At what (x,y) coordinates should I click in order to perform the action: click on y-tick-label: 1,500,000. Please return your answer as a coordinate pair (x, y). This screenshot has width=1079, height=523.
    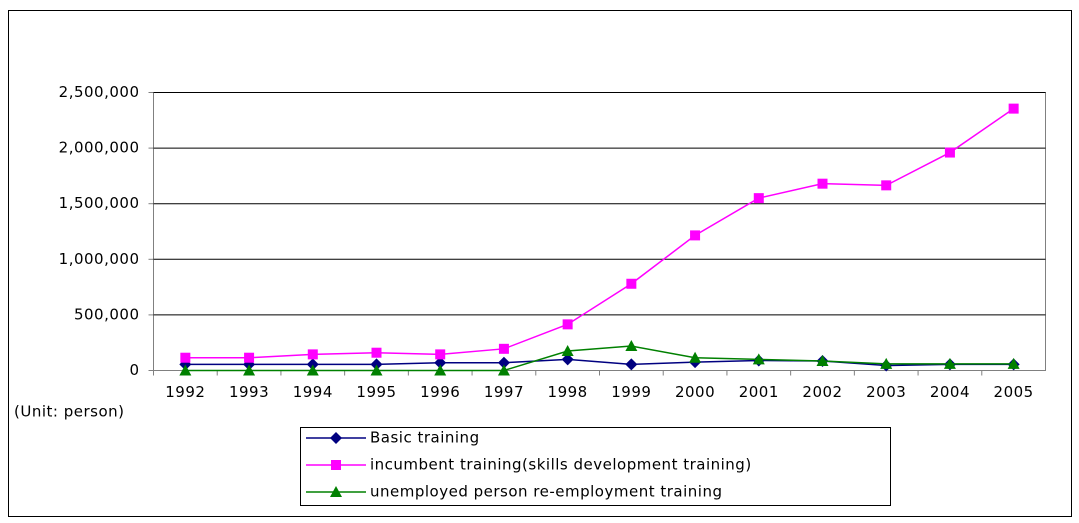
    Looking at the image, I should click on (99, 203).